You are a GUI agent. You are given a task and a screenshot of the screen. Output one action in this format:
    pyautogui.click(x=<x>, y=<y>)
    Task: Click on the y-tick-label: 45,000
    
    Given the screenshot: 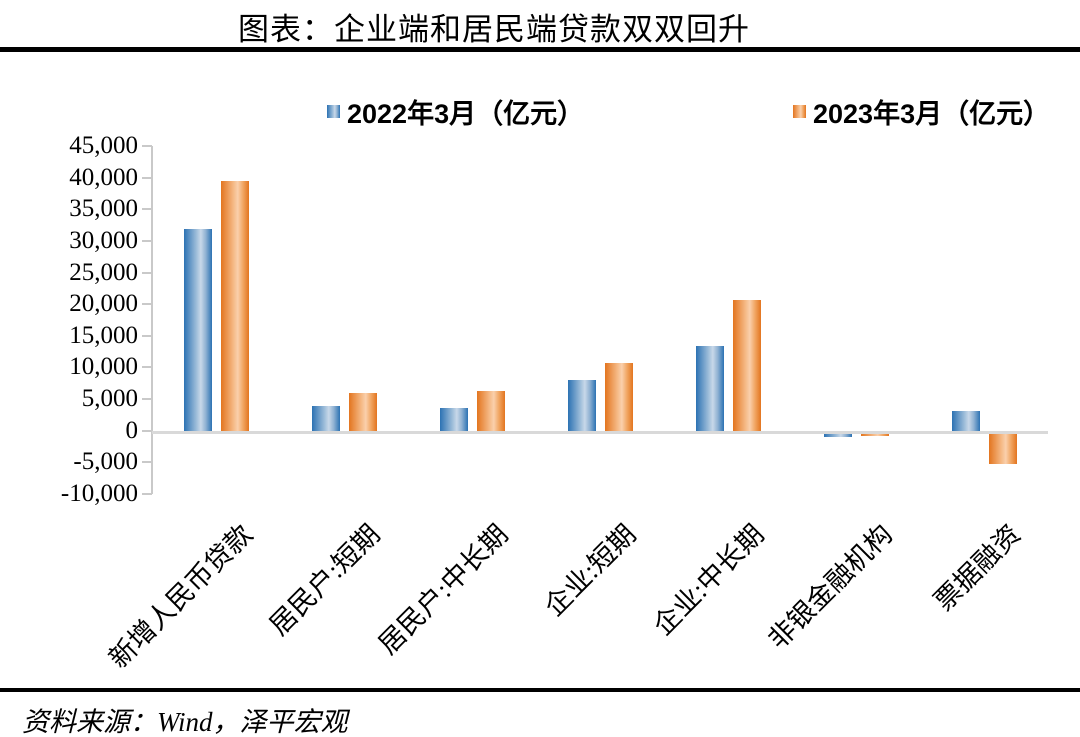 What is the action you would take?
    pyautogui.click(x=103, y=145)
    